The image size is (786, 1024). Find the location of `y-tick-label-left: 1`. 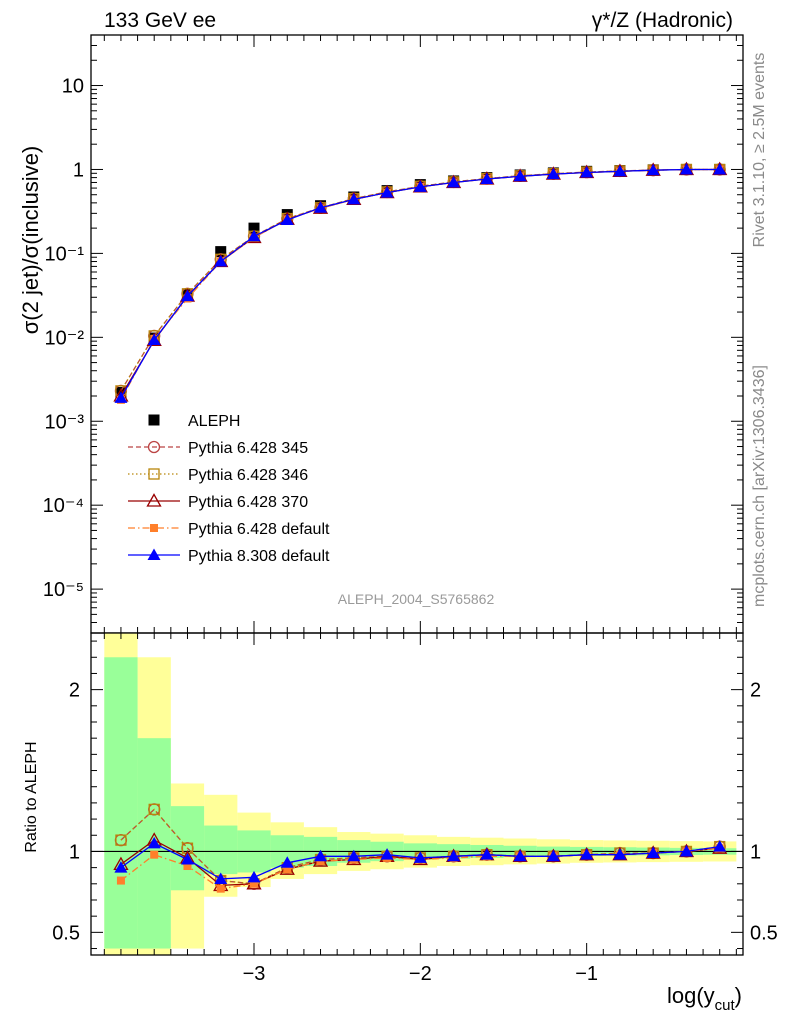

y-tick-label-left: 1 is located at coordinates (74, 852).